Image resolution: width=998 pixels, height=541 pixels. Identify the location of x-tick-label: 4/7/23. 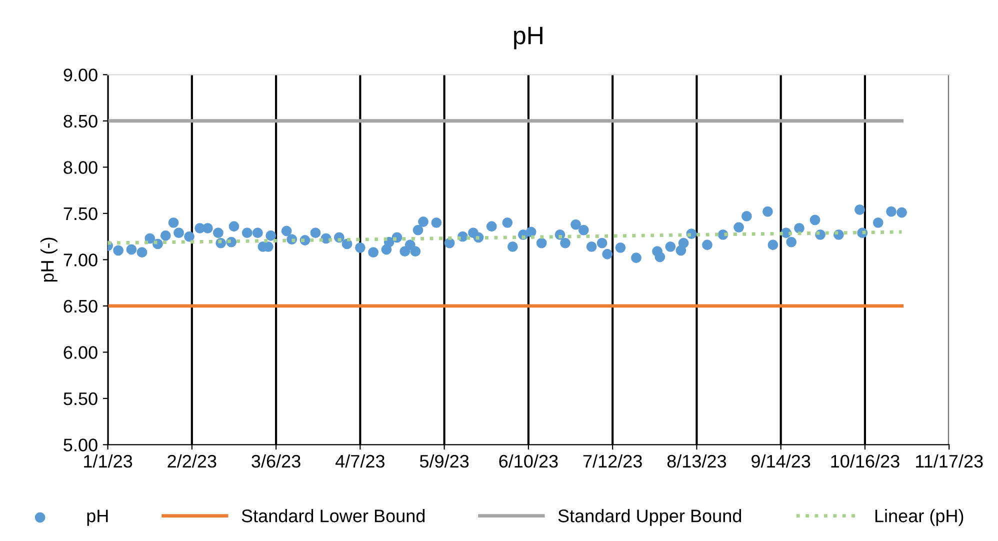
(359, 461).